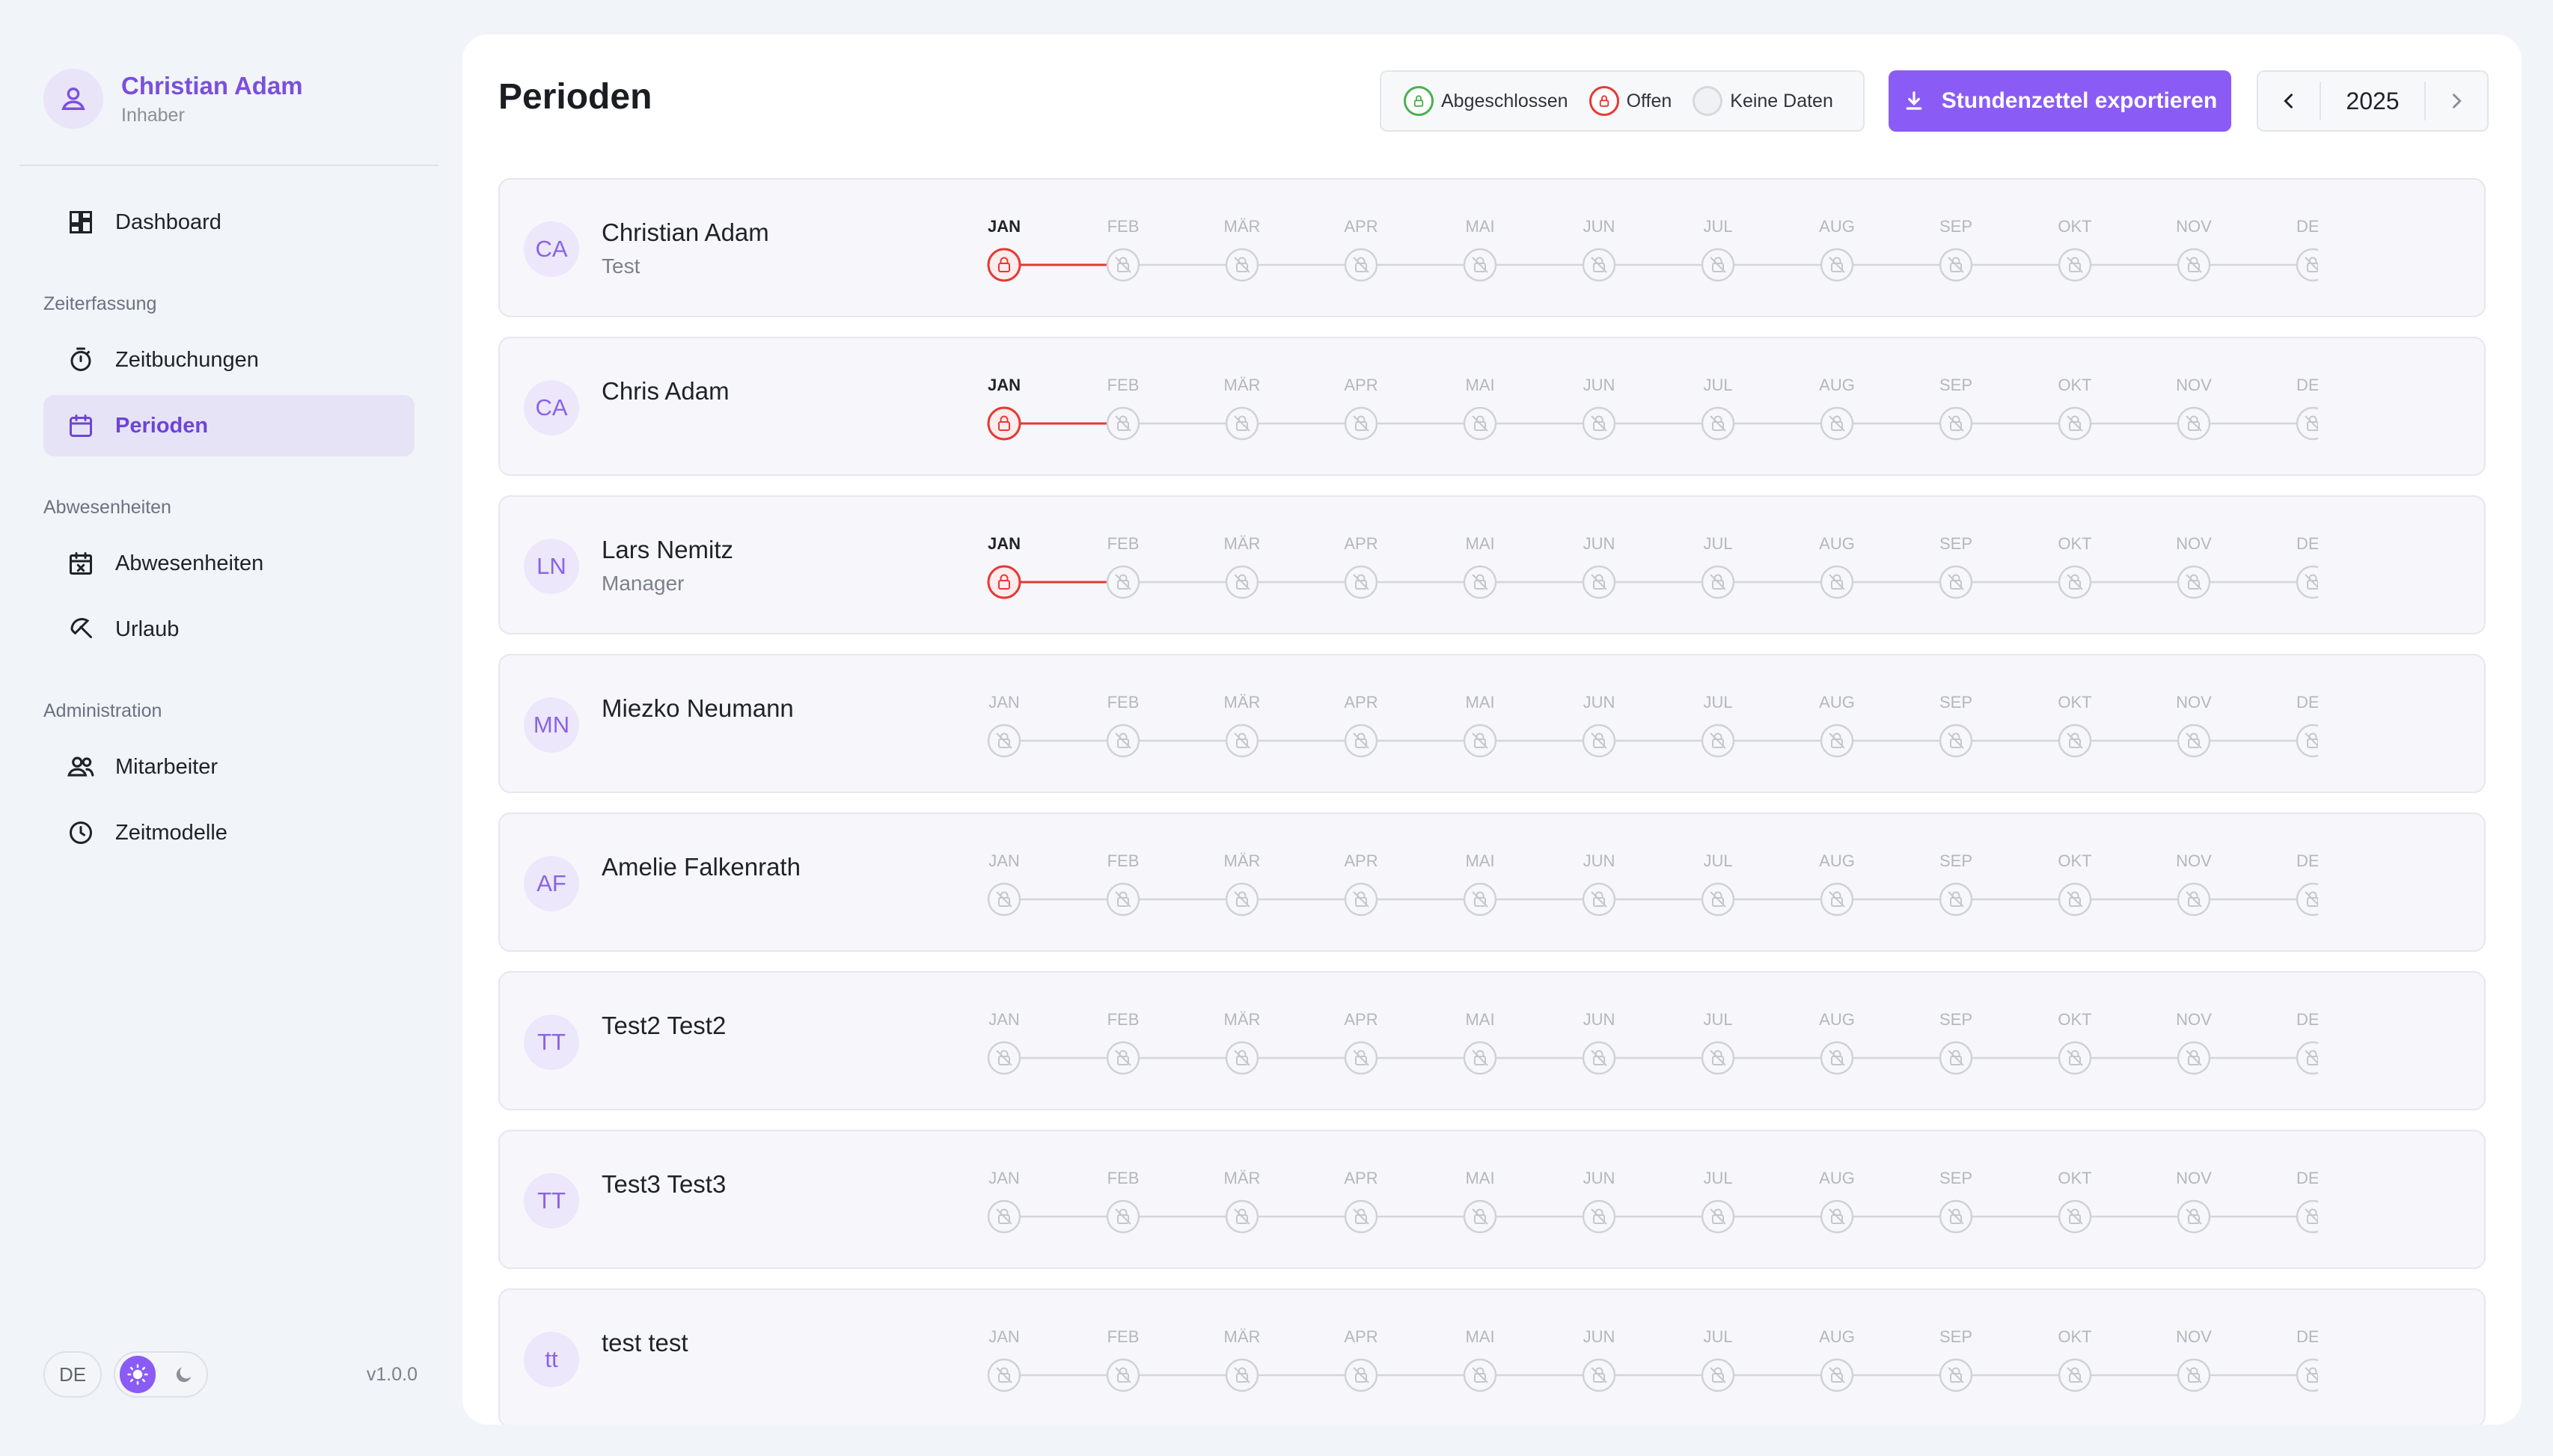  What do you see at coordinates (229, 425) in the screenshot?
I see `nav-item-periods: Perioden` at bounding box center [229, 425].